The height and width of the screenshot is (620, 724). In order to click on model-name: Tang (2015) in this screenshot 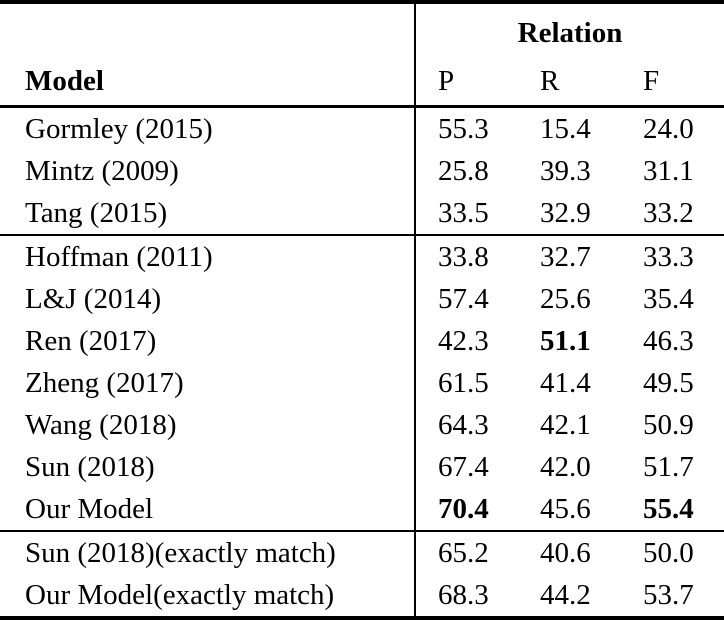, I will do `click(96, 212)`.